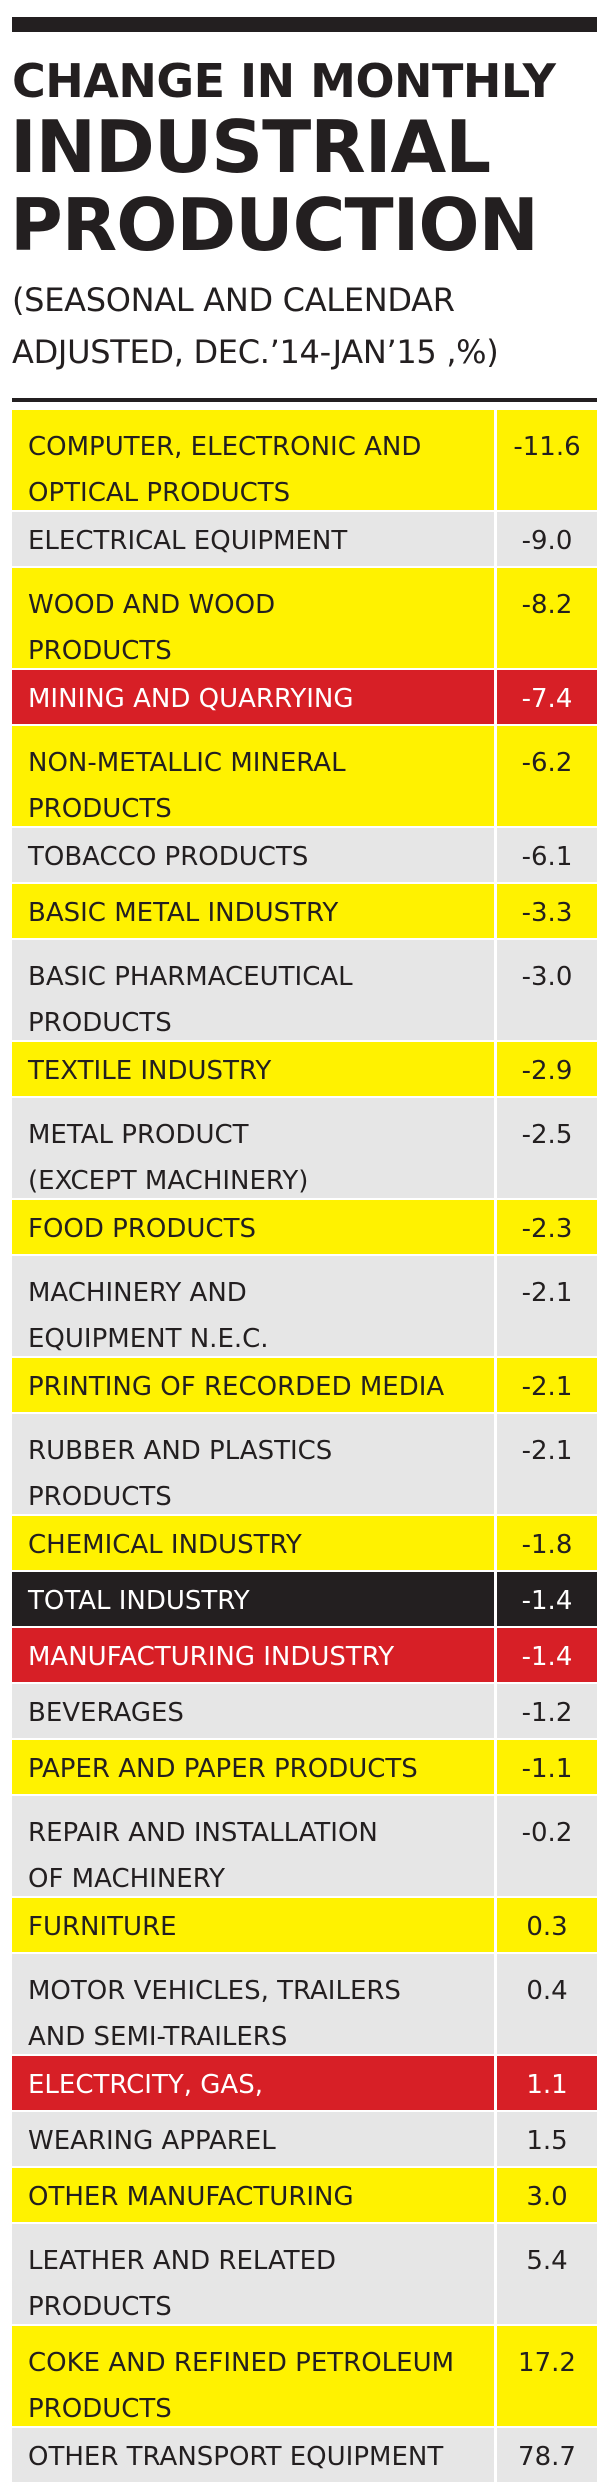  What do you see at coordinates (545, 2004) in the screenshot?
I see `row-value: 0.4` at bounding box center [545, 2004].